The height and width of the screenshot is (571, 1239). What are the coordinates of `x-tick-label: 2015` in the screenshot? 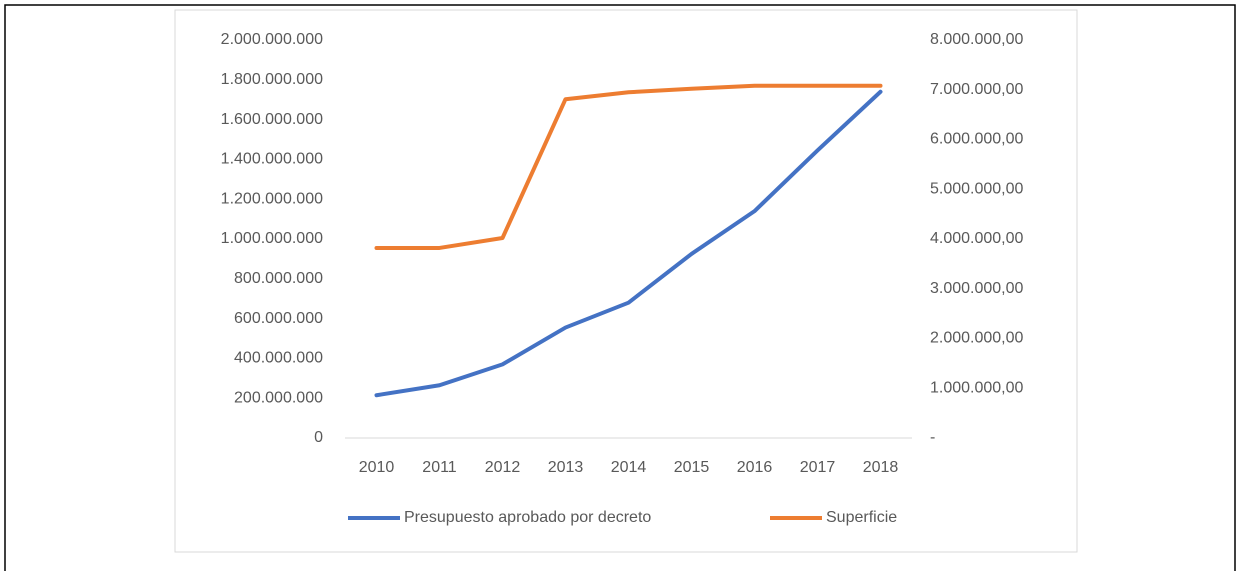 It's located at (692, 467).